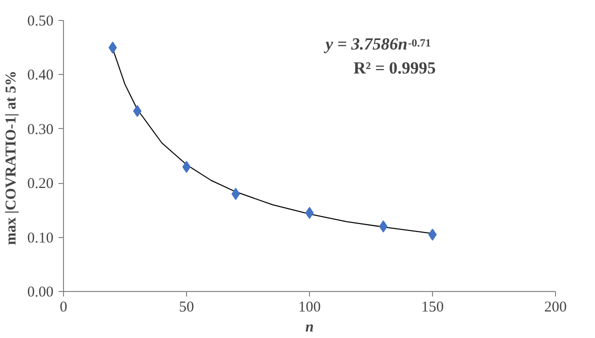 The width and height of the screenshot is (595, 338). Describe the element at coordinates (40, 238) in the screenshot. I see `y-tick-label: 0.10` at that location.